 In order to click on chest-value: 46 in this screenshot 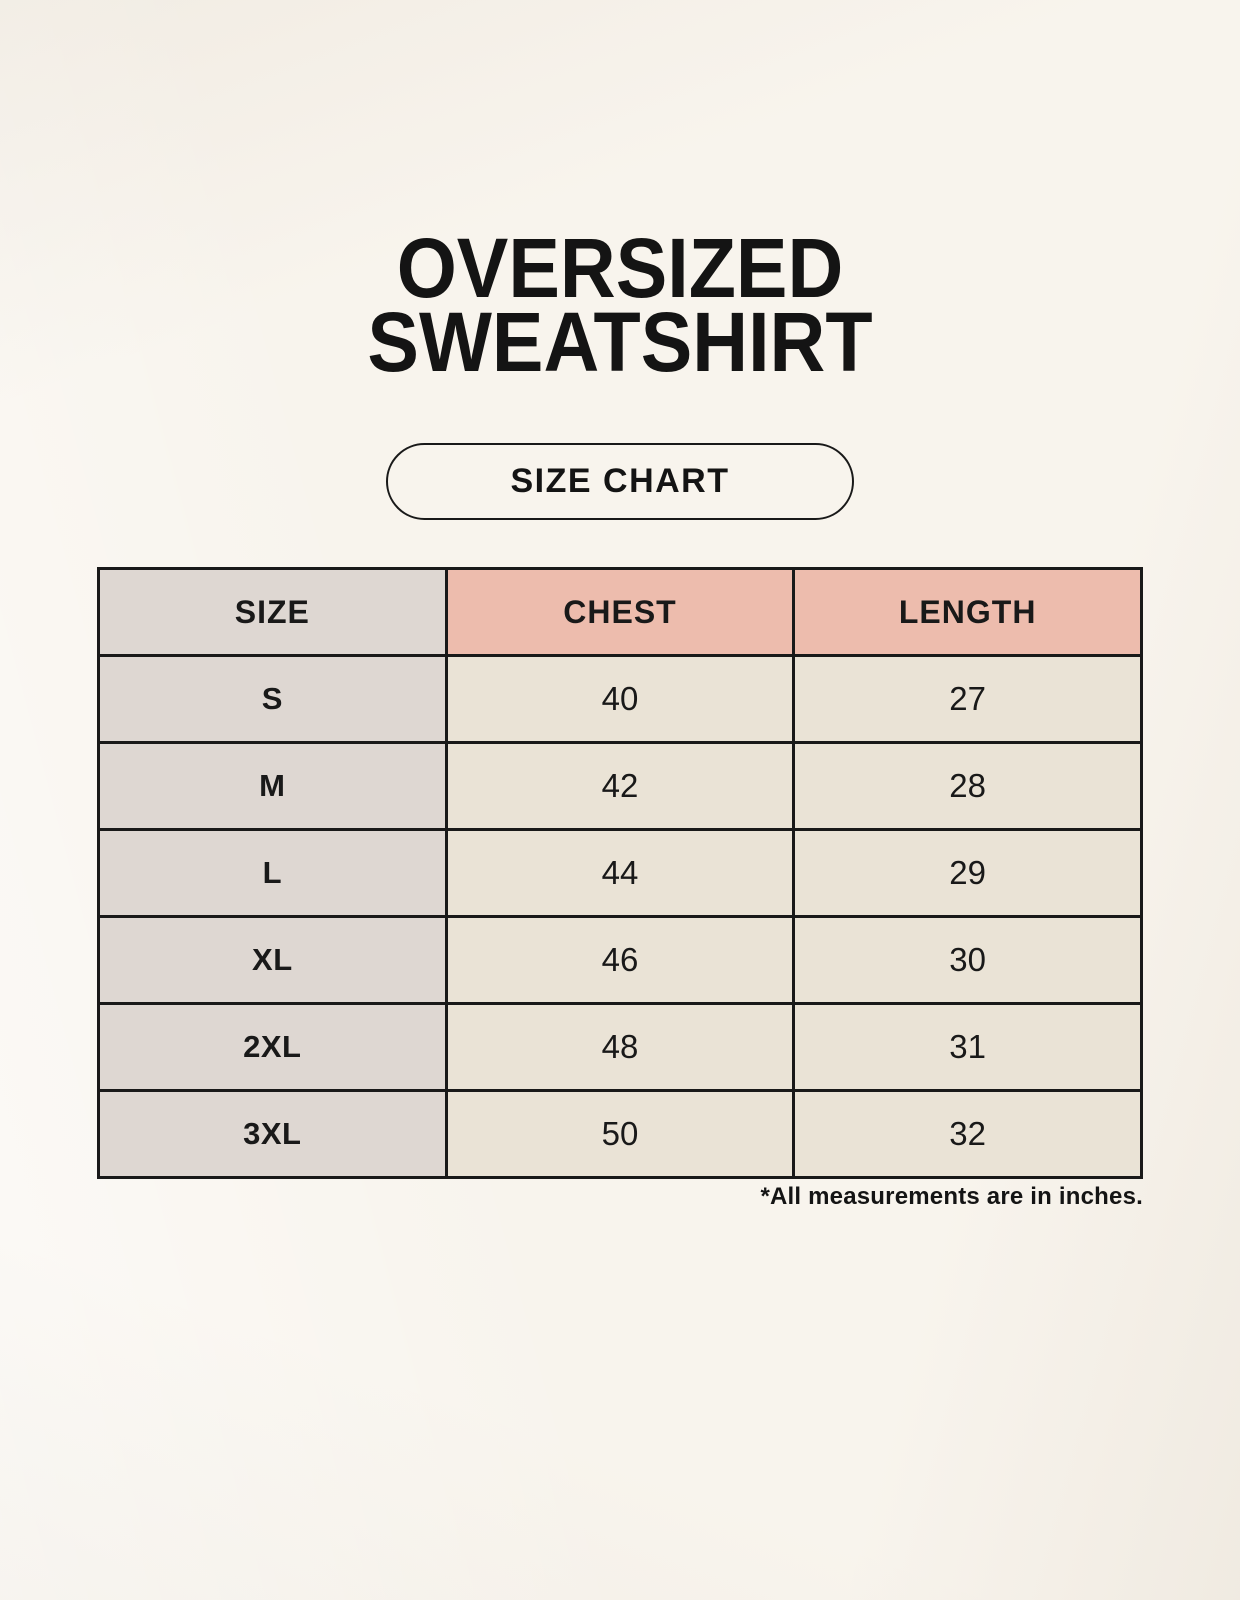, I will do `click(620, 960)`.